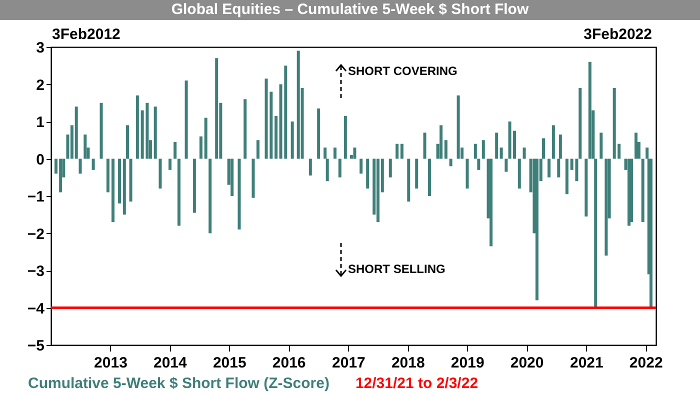 The image size is (700, 394). I want to click on y-tick-label: −5, so click(35, 346).